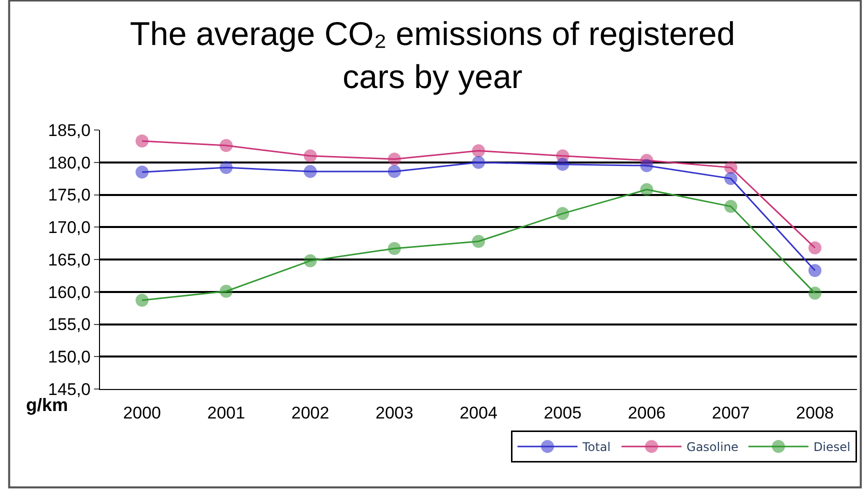  Describe the element at coordinates (226, 412) in the screenshot. I see `x-tick-label: 2001` at that location.